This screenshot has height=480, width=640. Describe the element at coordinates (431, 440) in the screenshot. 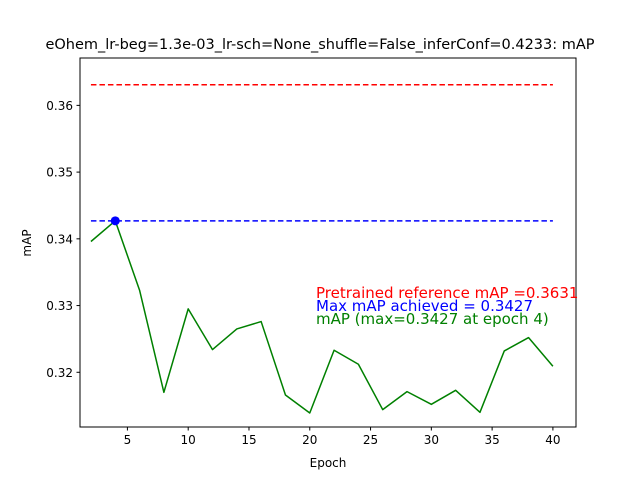

I see `x-tick-label: 30` at that location.